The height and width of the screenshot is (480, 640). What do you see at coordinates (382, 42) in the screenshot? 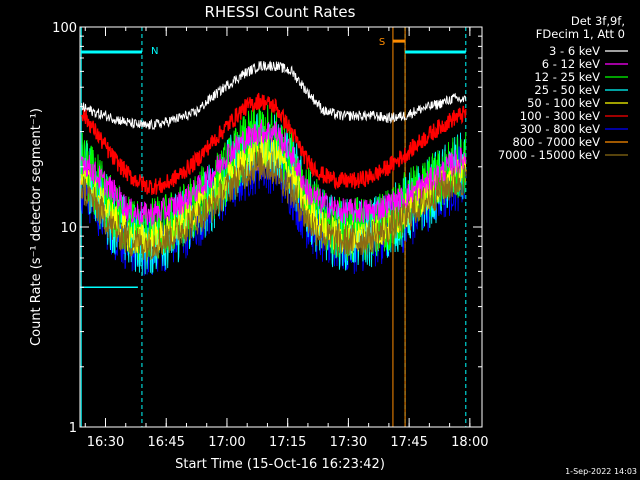
I see `s-marker-label: S` at bounding box center [382, 42].